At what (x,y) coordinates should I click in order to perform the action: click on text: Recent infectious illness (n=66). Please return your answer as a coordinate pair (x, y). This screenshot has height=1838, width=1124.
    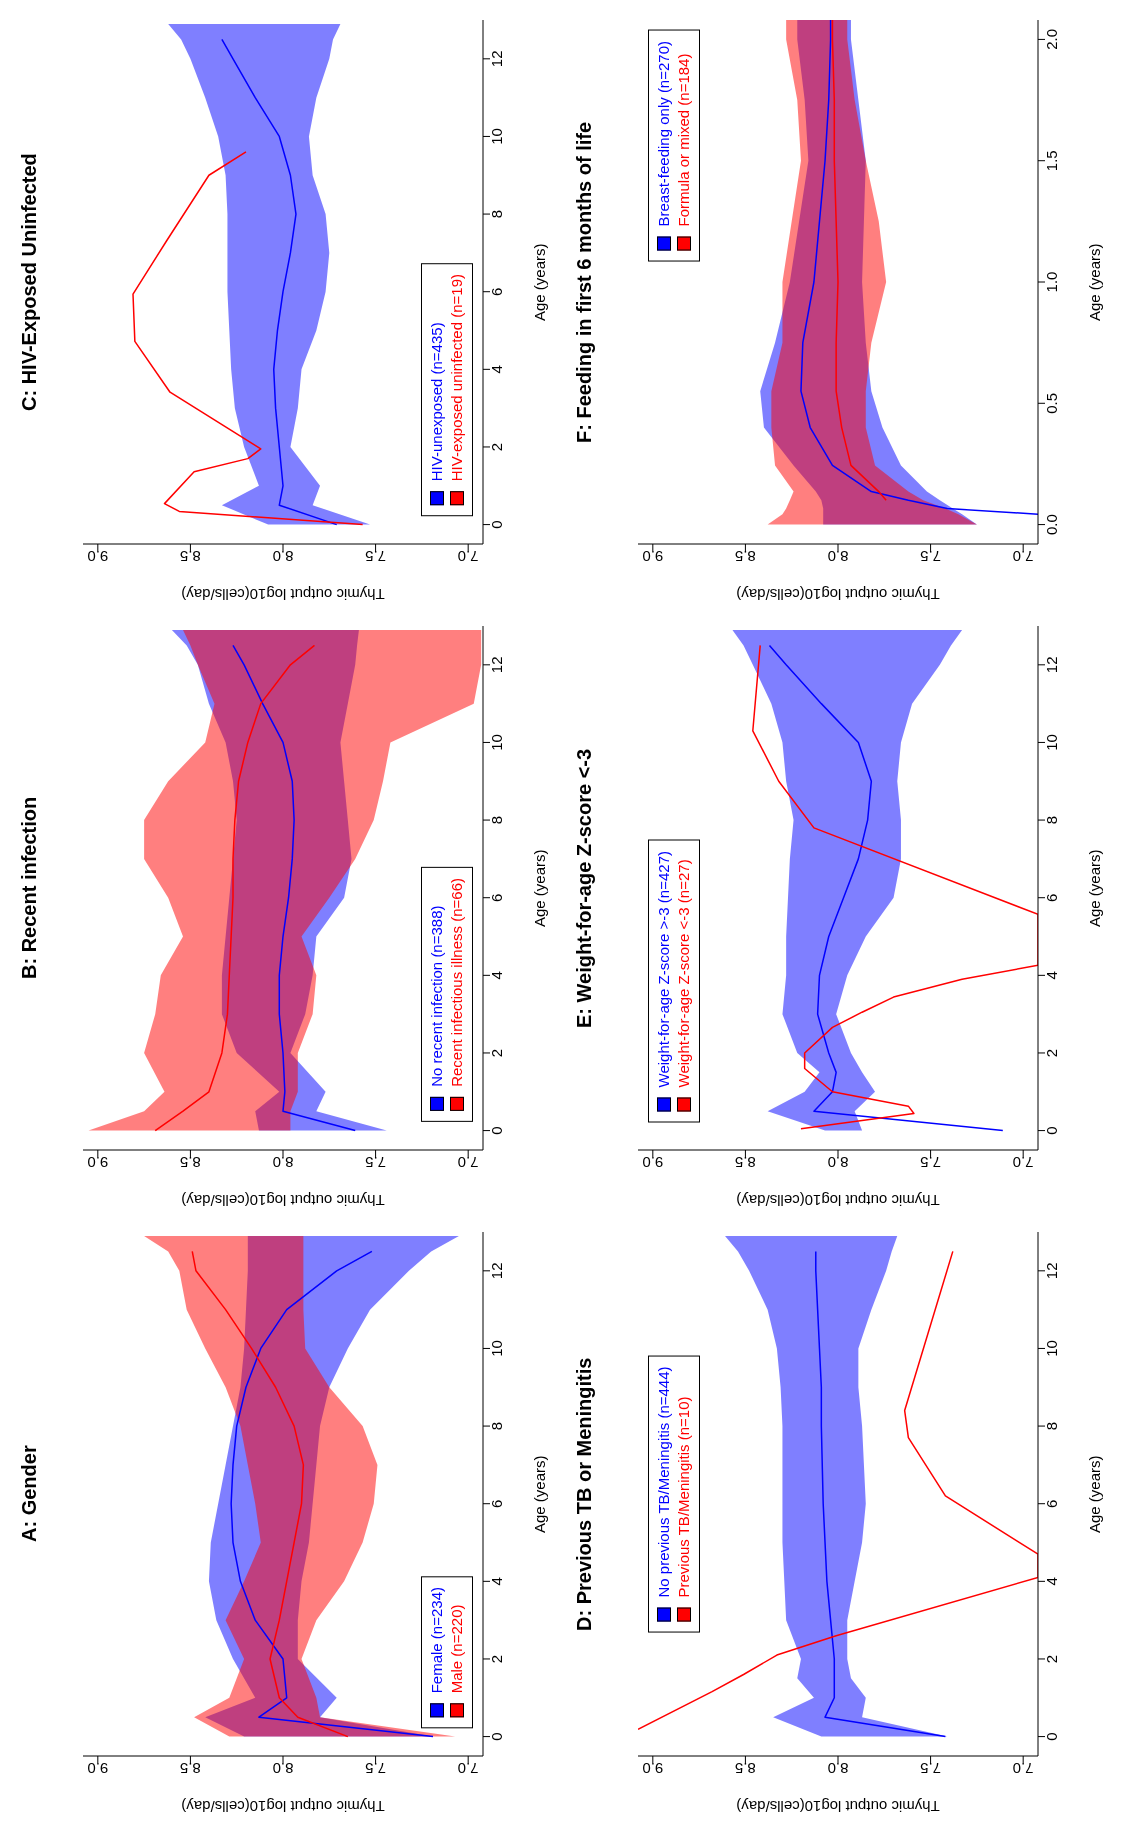
    Looking at the image, I should click on (456, 982).